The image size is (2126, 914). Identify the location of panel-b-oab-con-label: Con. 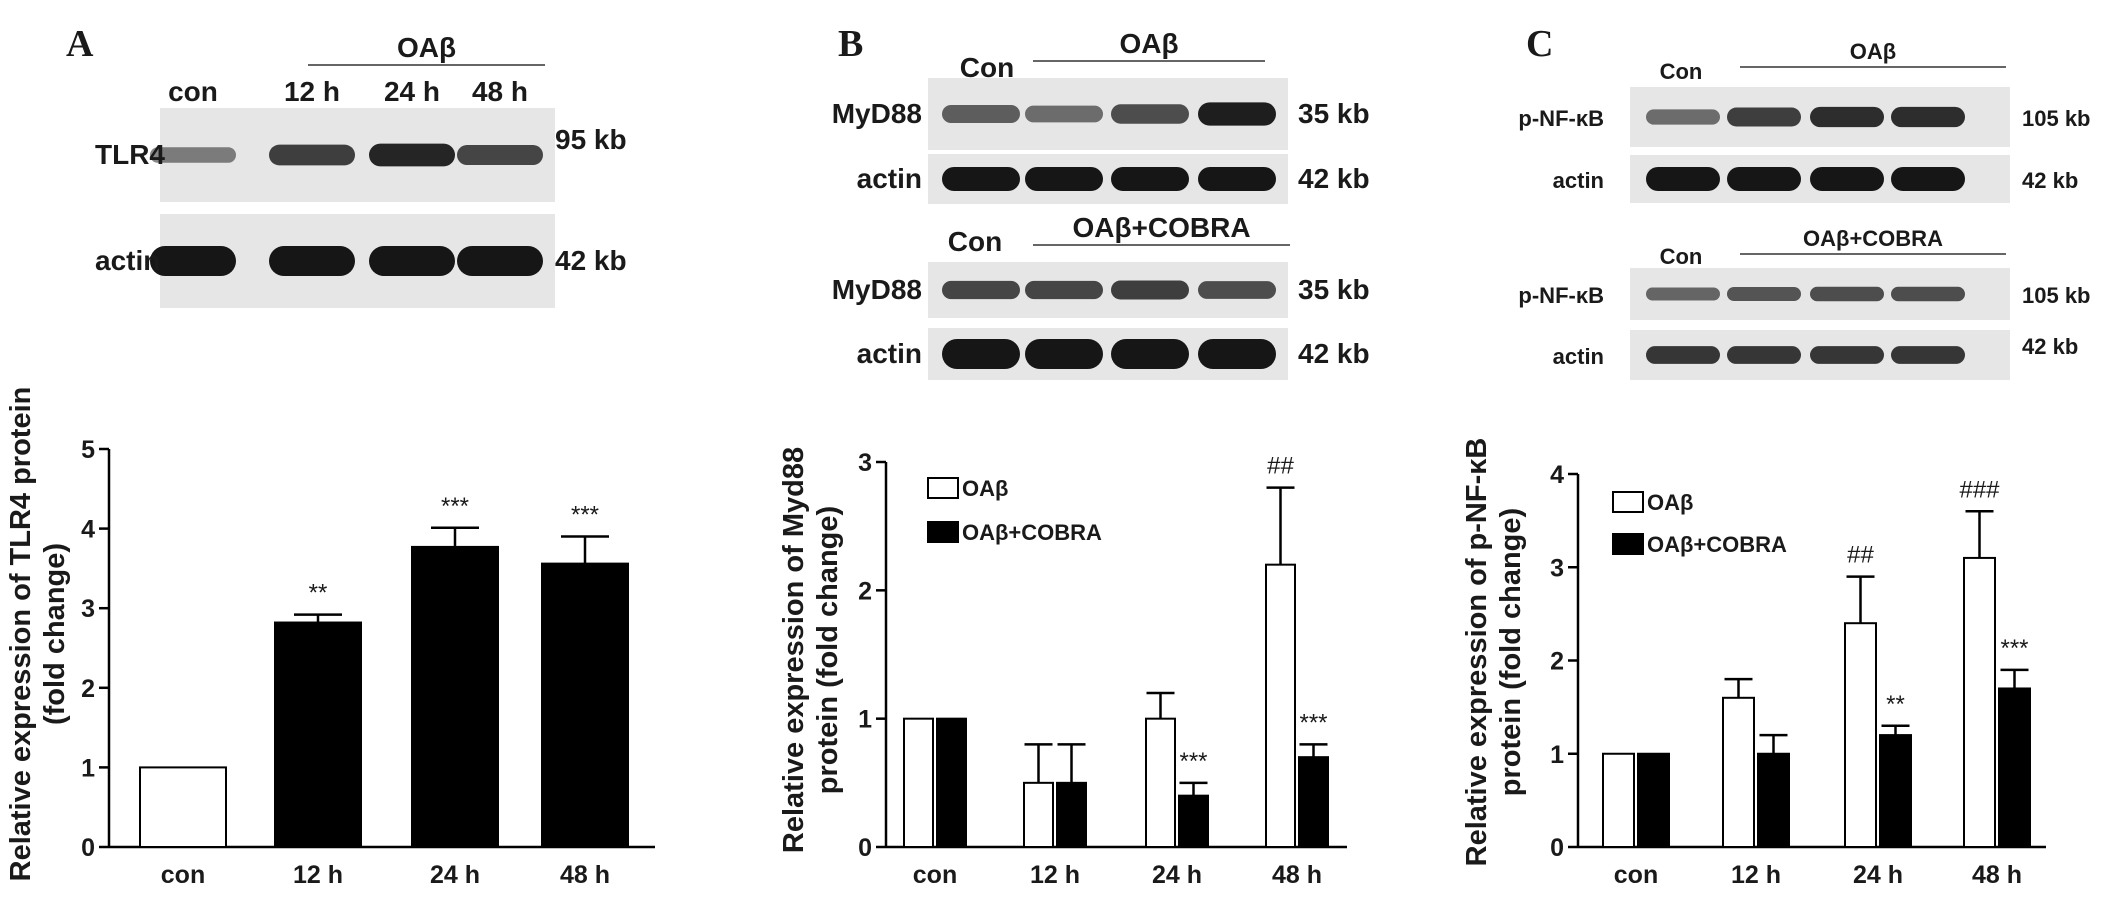
(987, 67).